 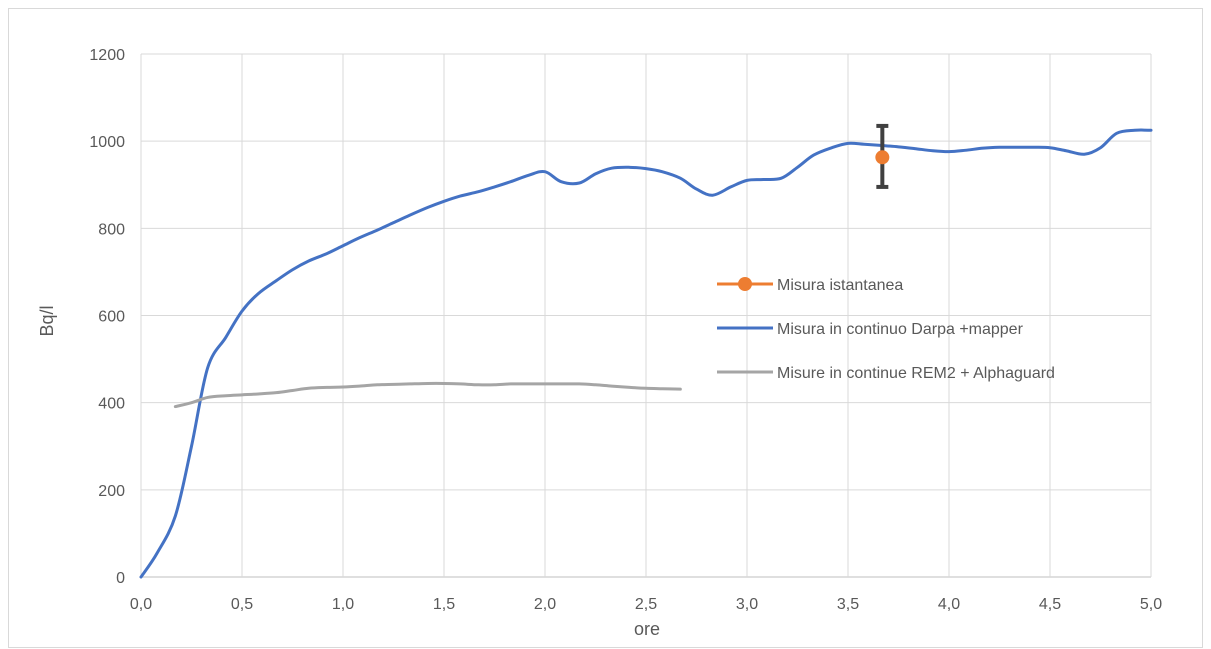 What do you see at coordinates (242, 604) in the screenshot?
I see `x-tick-label: 0,5` at bounding box center [242, 604].